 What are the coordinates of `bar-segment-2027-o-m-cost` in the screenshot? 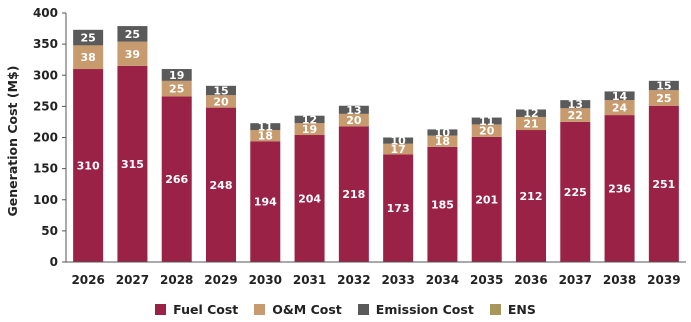 It's located at (132, 53).